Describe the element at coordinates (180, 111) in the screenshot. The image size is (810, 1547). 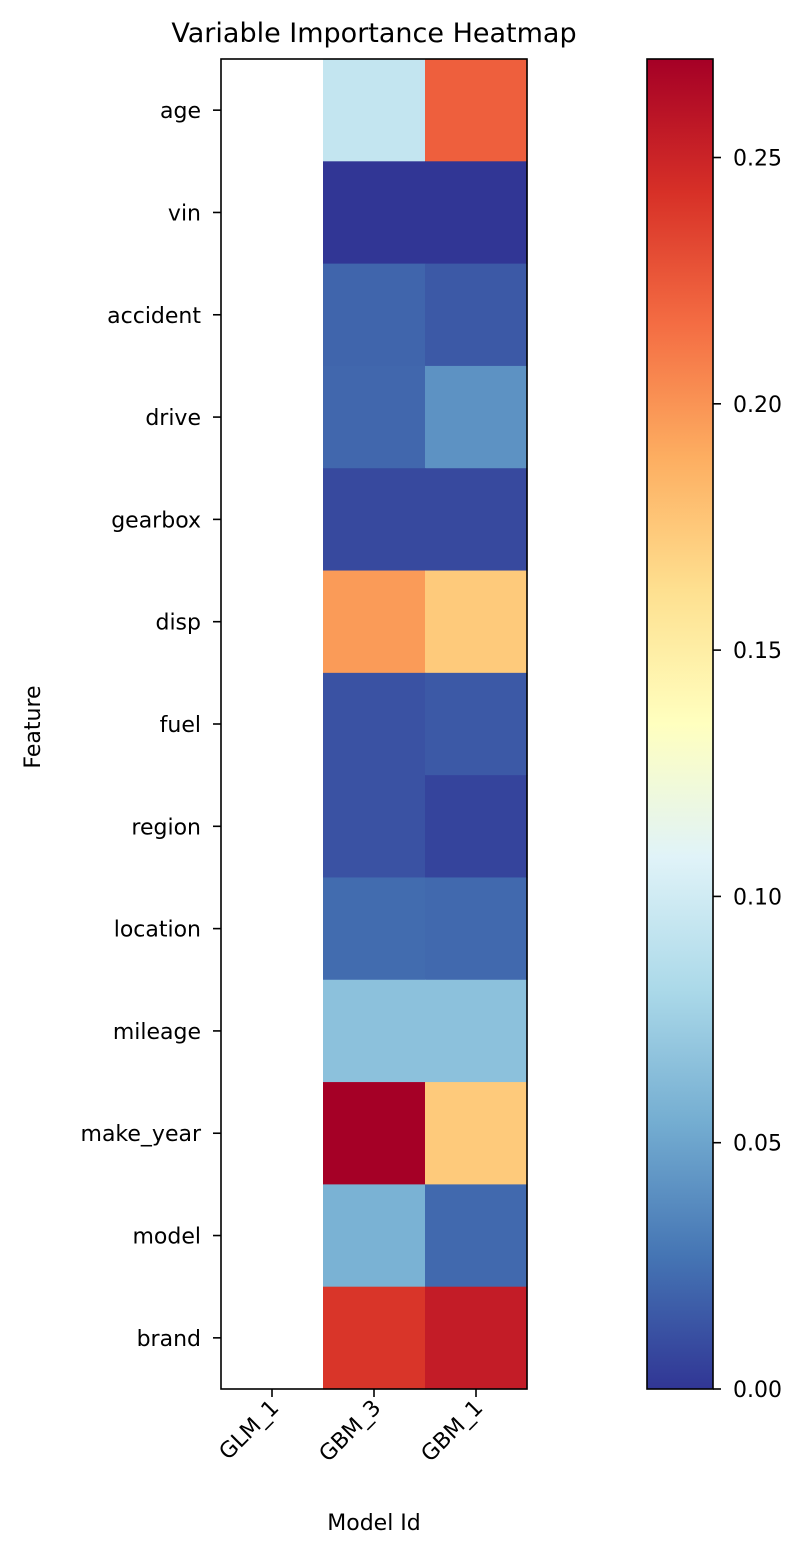
I see `y-tick-label: age` at that location.